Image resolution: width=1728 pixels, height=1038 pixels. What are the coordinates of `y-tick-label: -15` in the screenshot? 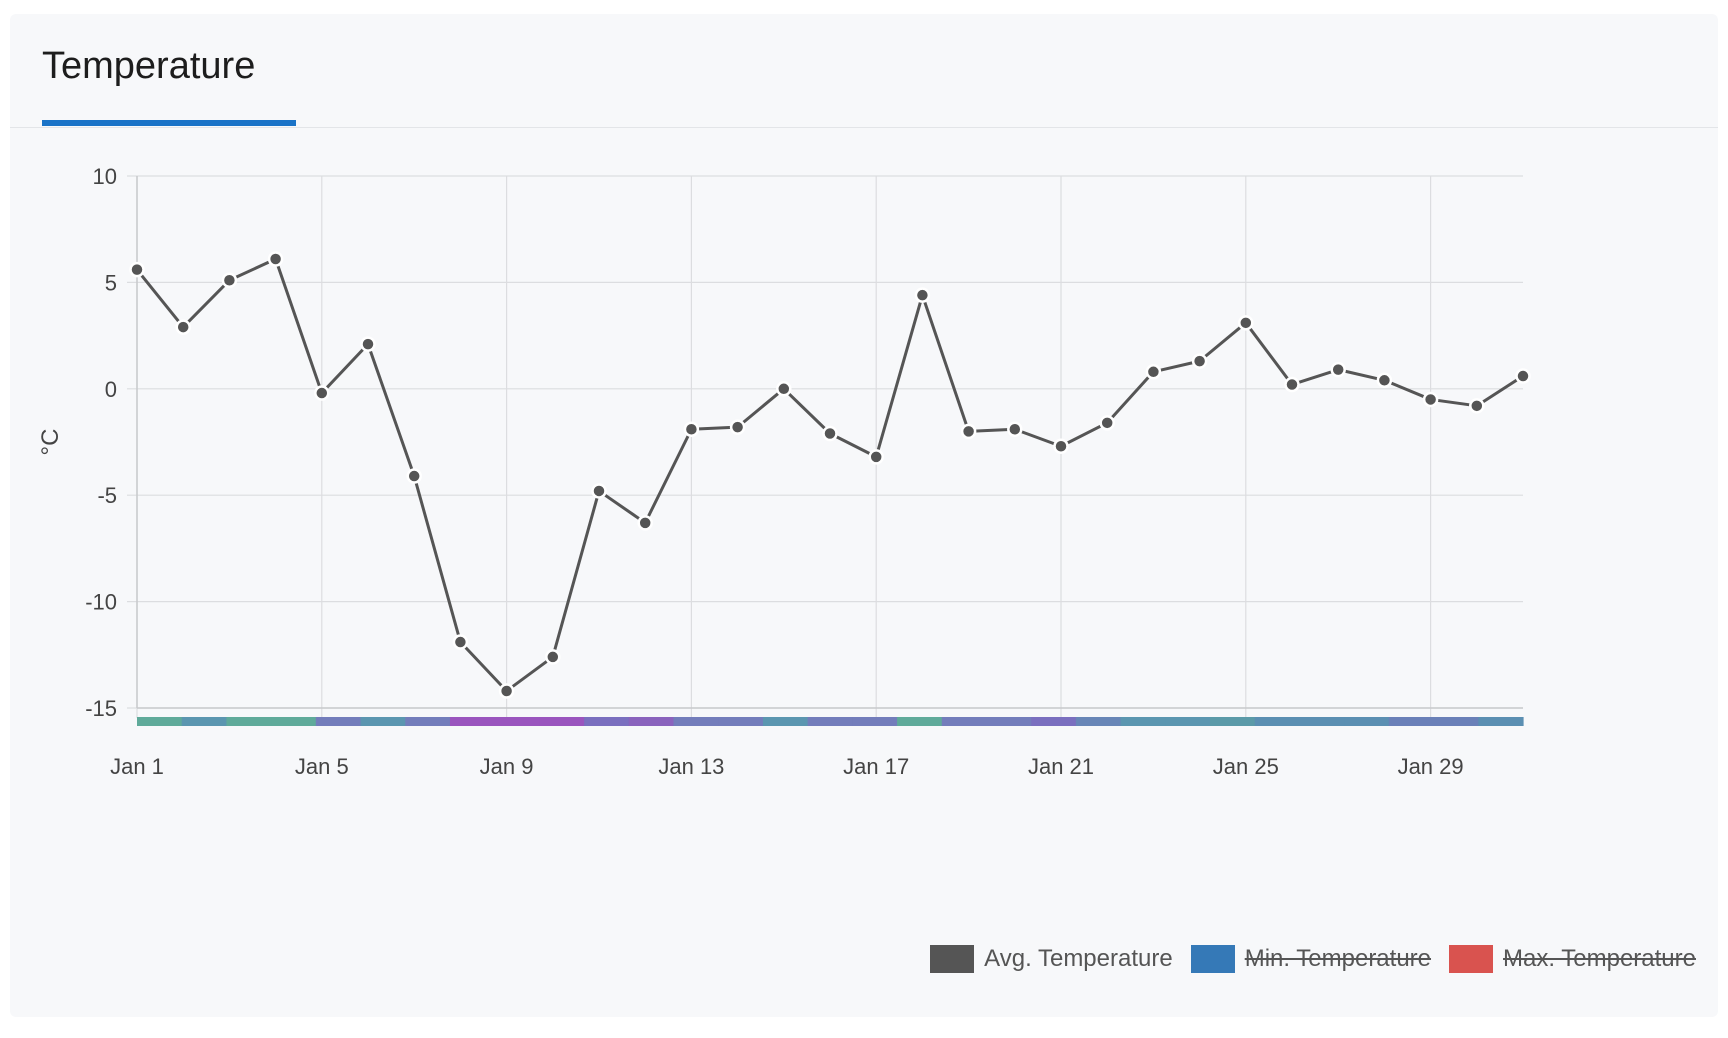 It's located at (101, 708).